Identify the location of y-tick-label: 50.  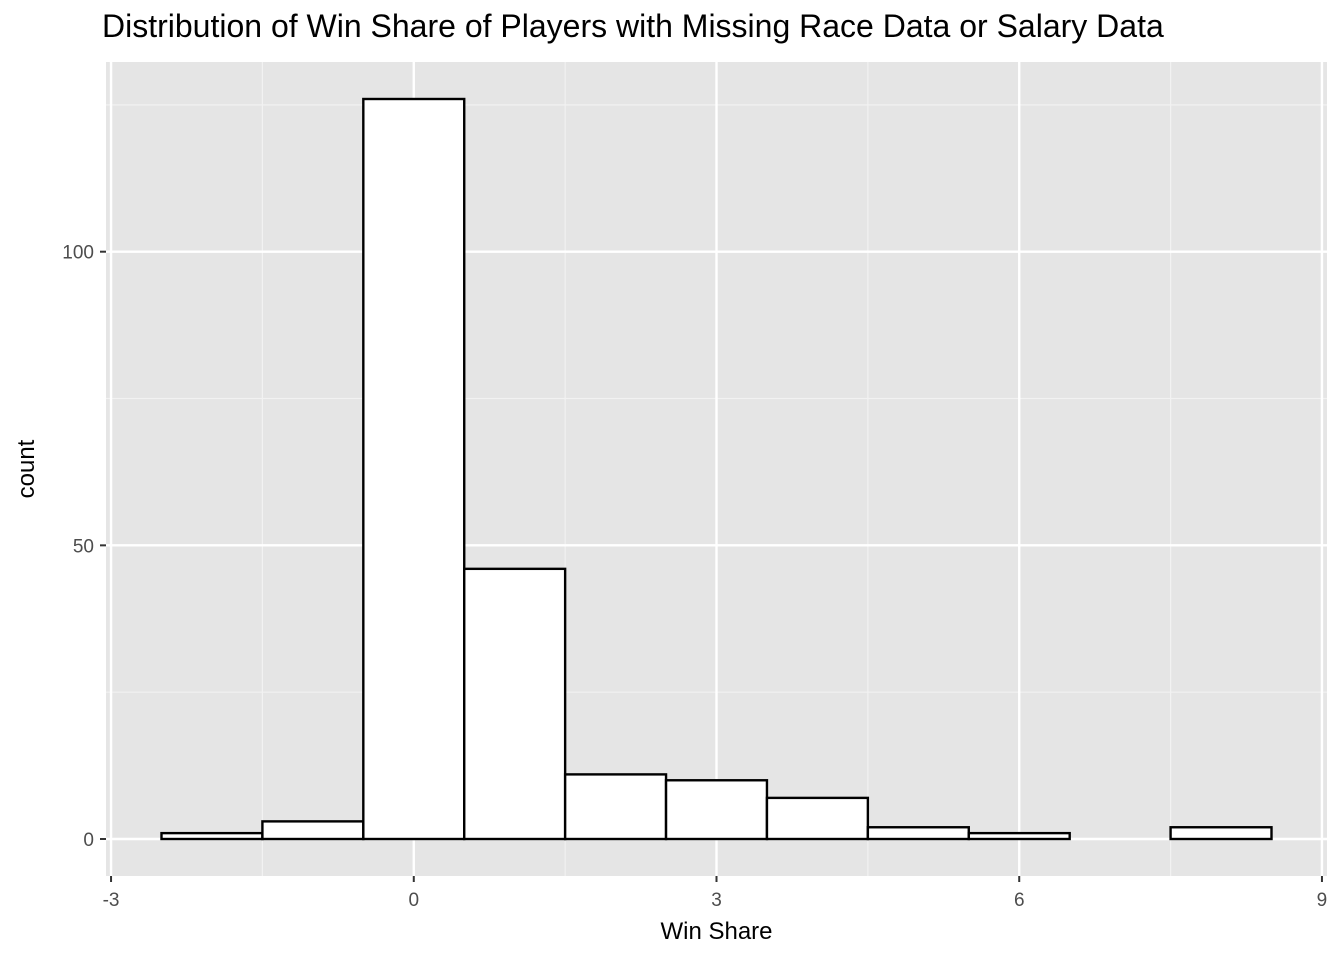
(83, 546).